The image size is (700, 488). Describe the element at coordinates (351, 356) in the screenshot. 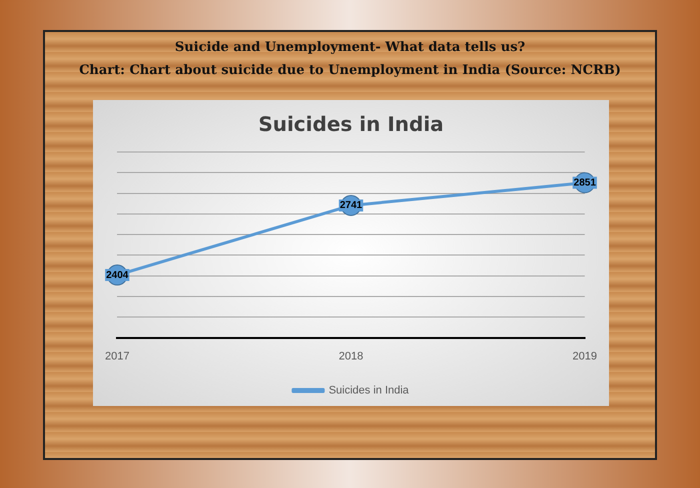

I see `x-tick-label: 2018` at that location.